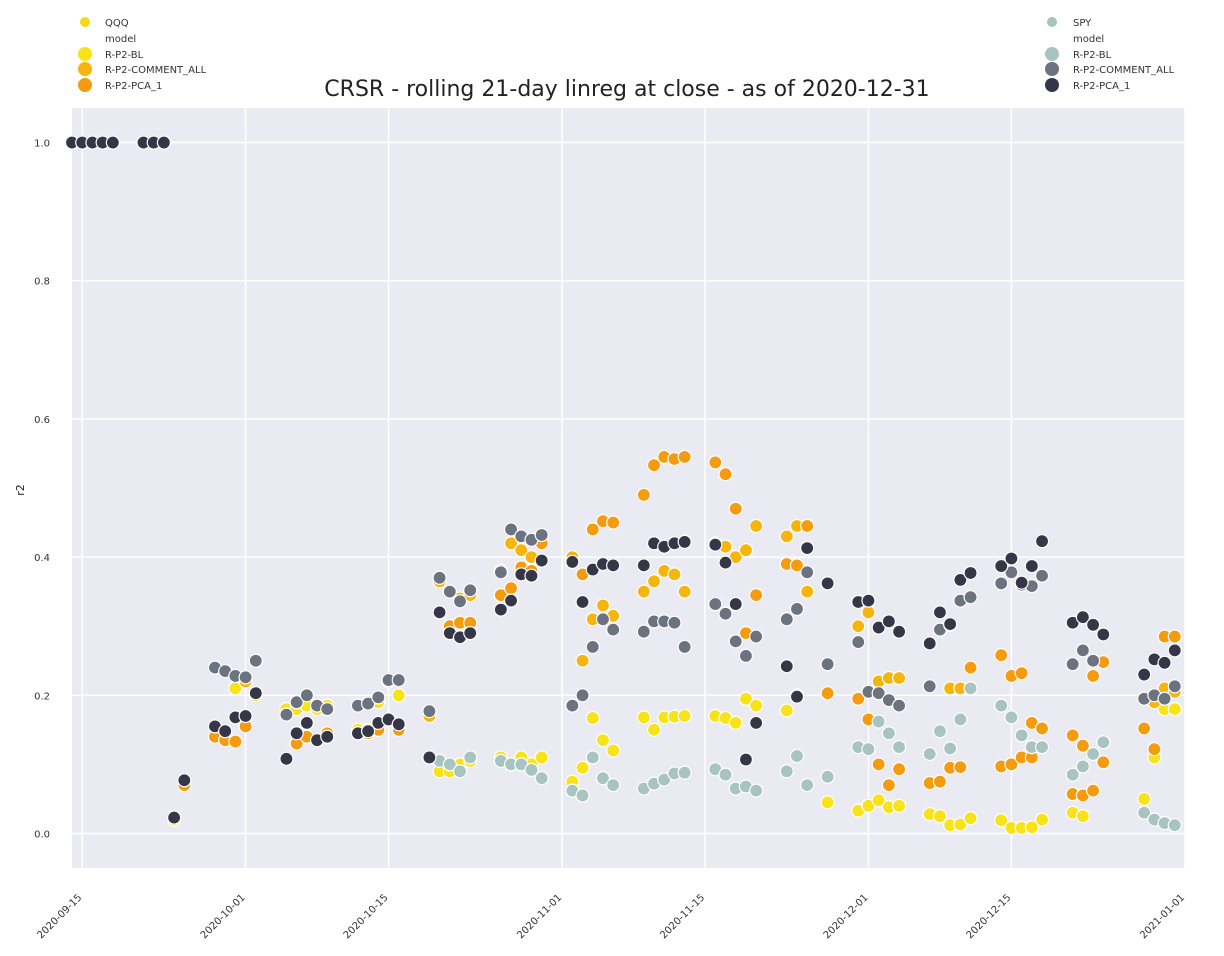 This screenshot has height=956, width=1224. What do you see at coordinates (1082, 23) in the screenshot?
I see `legend-spy-hue-title: SPY` at bounding box center [1082, 23].